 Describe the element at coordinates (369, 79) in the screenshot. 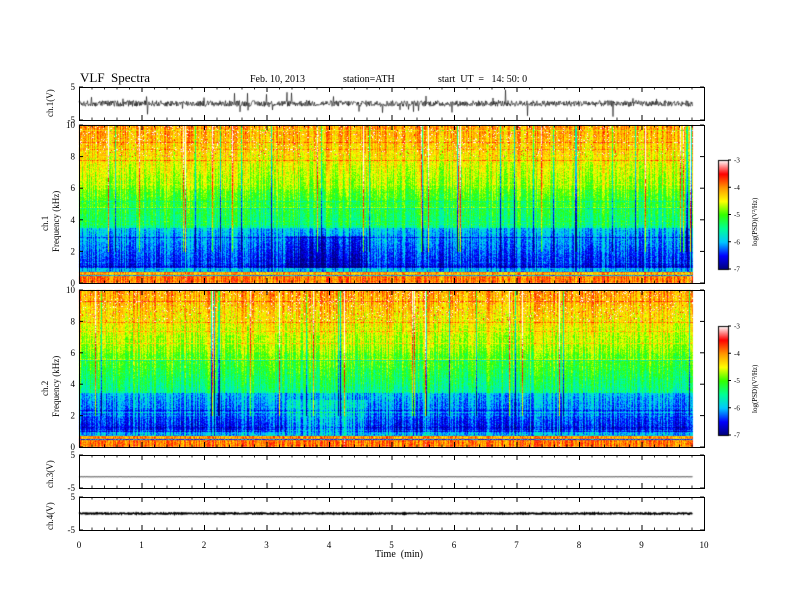

I see `station-label: station=ATH` at that location.